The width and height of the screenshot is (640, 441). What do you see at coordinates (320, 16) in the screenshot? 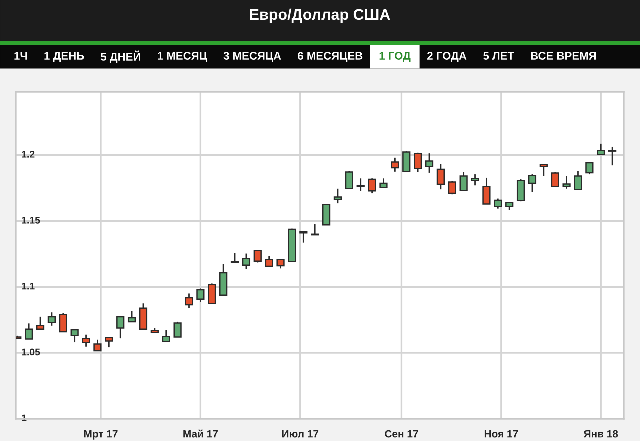
I see `chart-title: Евро/Доллар США` at bounding box center [320, 16].